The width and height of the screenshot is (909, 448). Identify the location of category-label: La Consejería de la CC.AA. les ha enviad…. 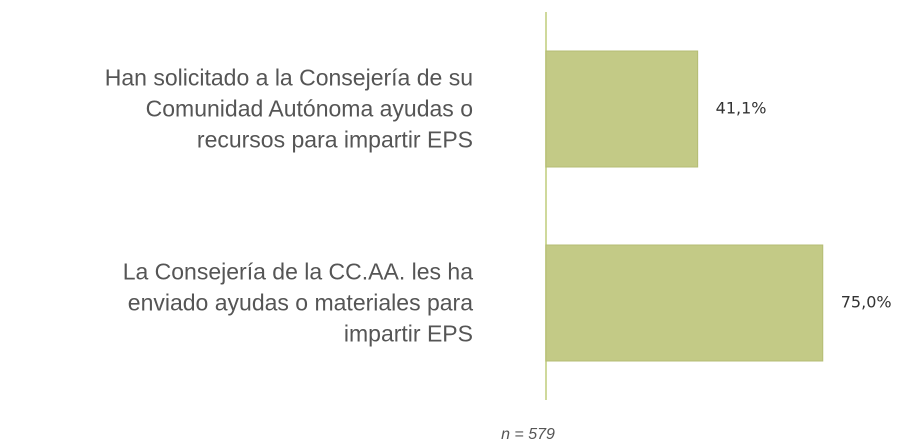
(297, 302).